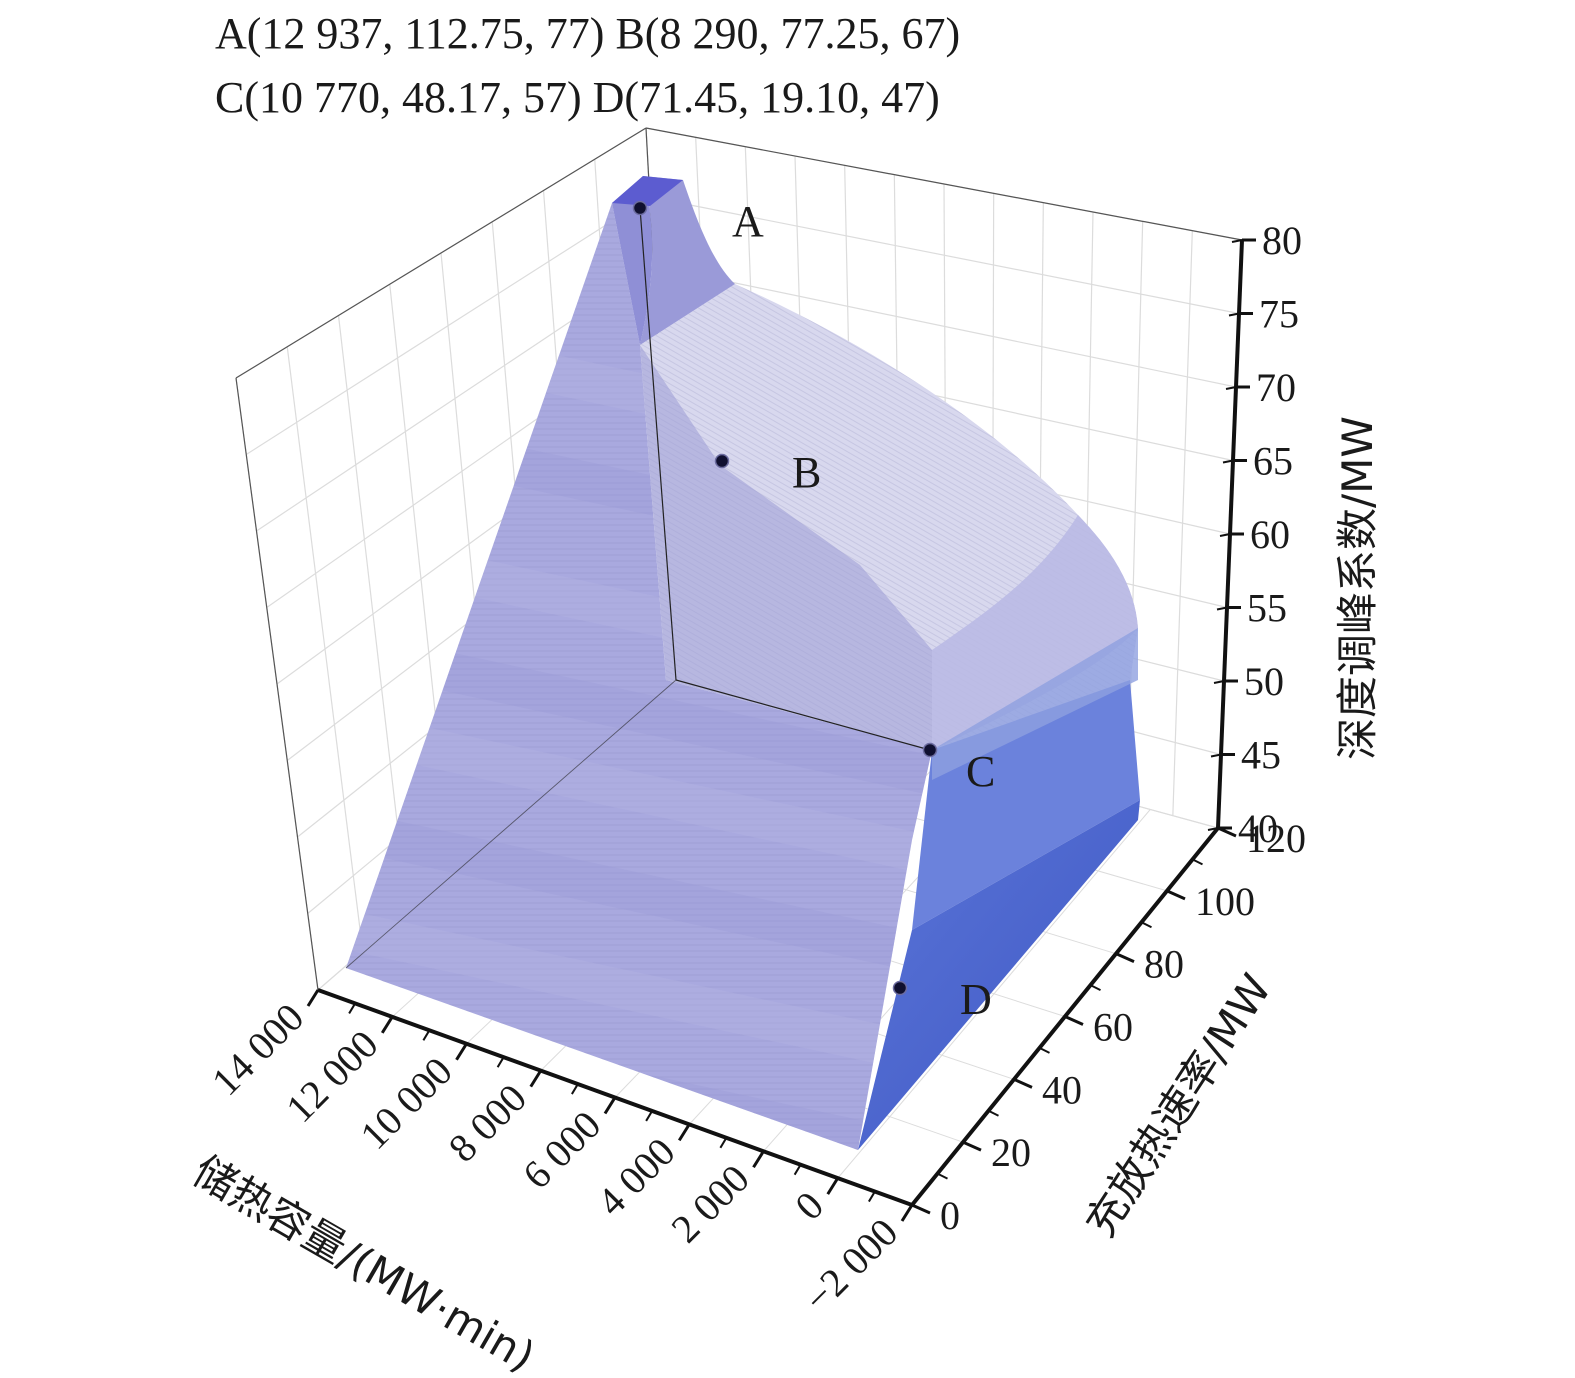  What do you see at coordinates (1264, 681) in the screenshot?
I see `z-tick-label: 50` at bounding box center [1264, 681].